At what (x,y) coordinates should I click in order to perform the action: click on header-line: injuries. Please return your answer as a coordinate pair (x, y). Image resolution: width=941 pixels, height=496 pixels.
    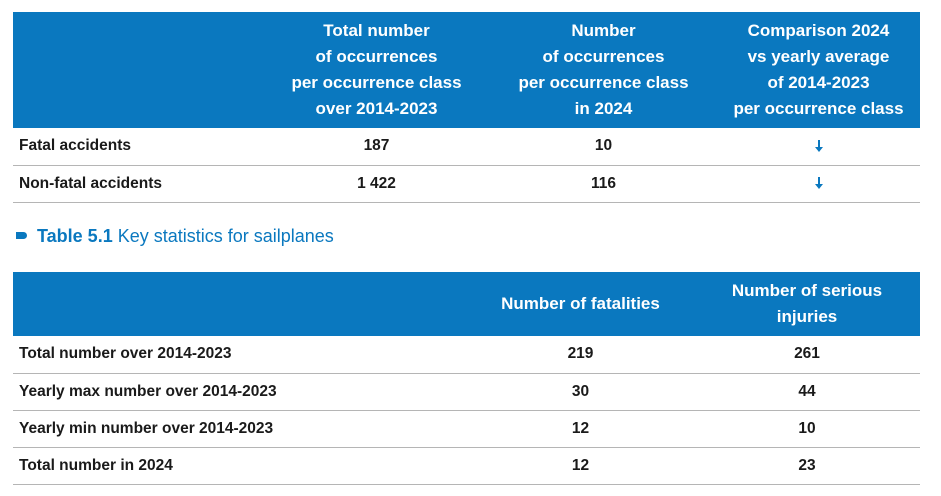
    Looking at the image, I should click on (807, 316).